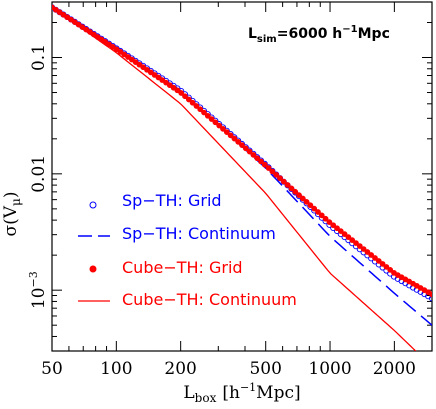  I want to click on annotation-eq: =6000 h, so click(310, 34).